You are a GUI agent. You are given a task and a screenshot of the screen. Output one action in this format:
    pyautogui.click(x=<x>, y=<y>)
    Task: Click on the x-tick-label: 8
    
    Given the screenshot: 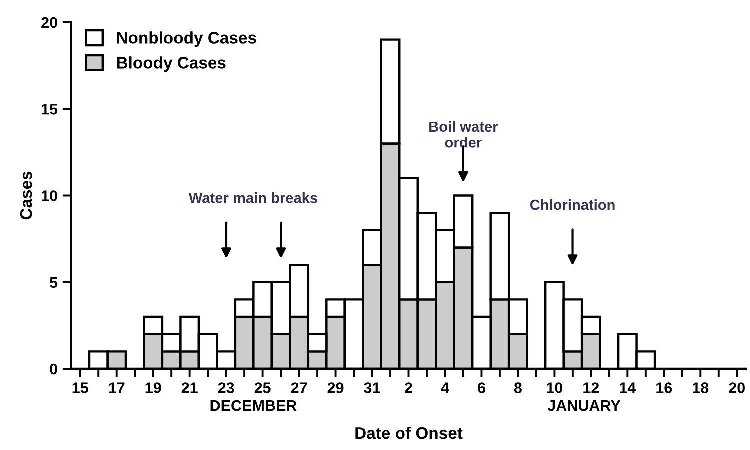 What is the action you would take?
    pyautogui.click(x=518, y=388)
    